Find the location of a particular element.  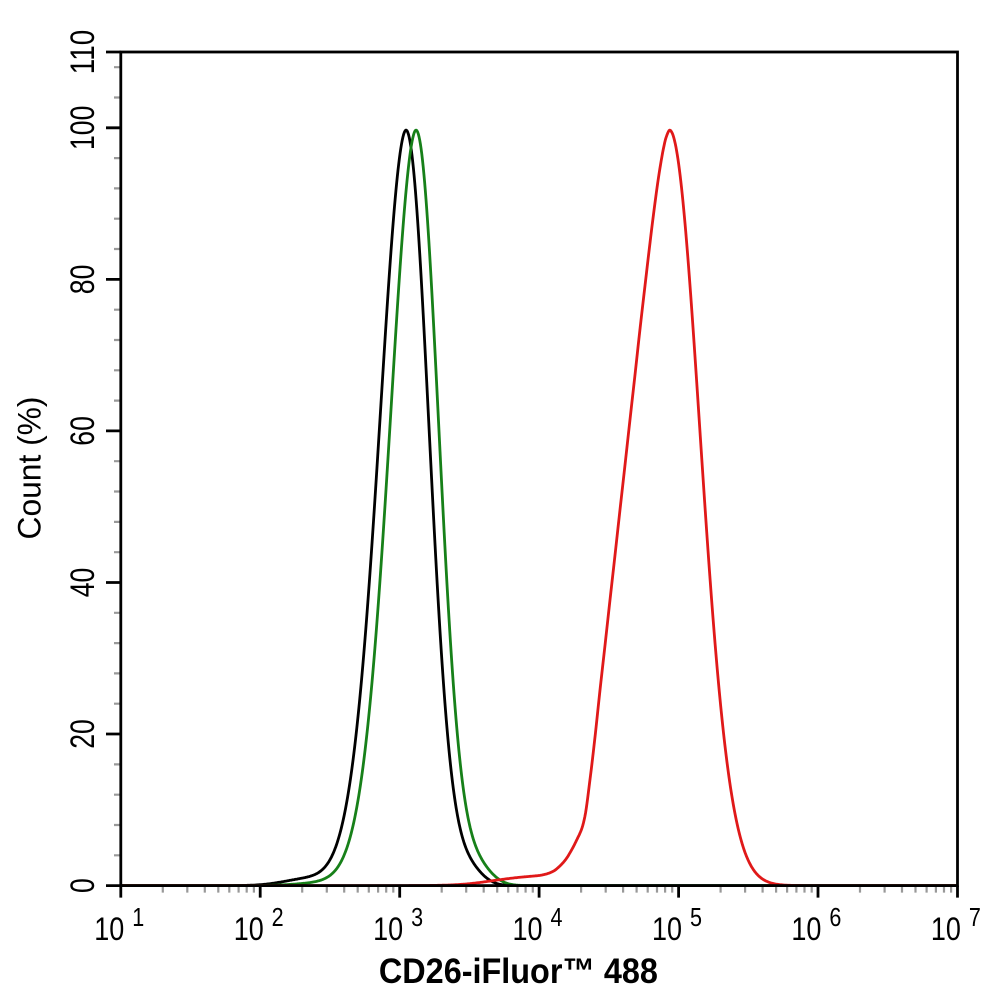

svg-text: 3 is located at coordinates (417, 918).